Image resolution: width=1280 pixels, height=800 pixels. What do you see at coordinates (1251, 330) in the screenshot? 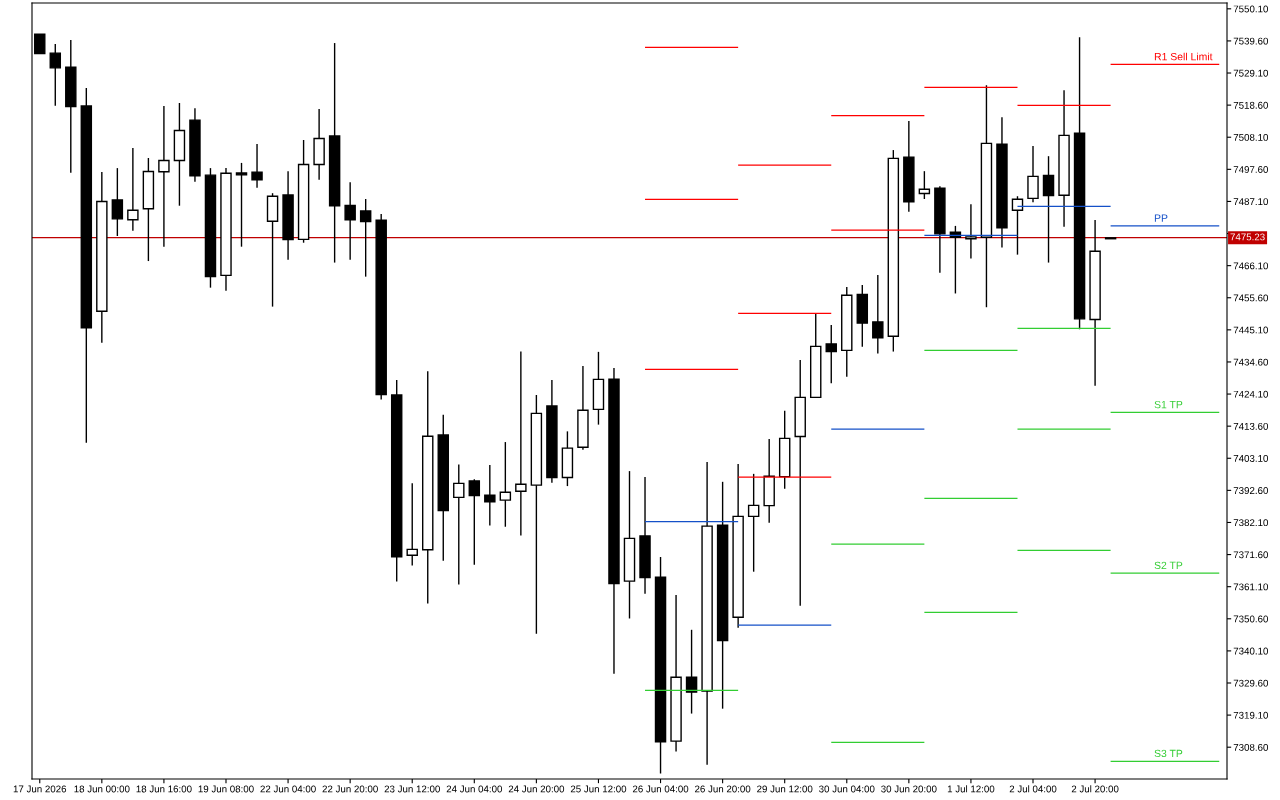
I see `y-tick-label: 7445.10` at bounding box center [1251, 330].